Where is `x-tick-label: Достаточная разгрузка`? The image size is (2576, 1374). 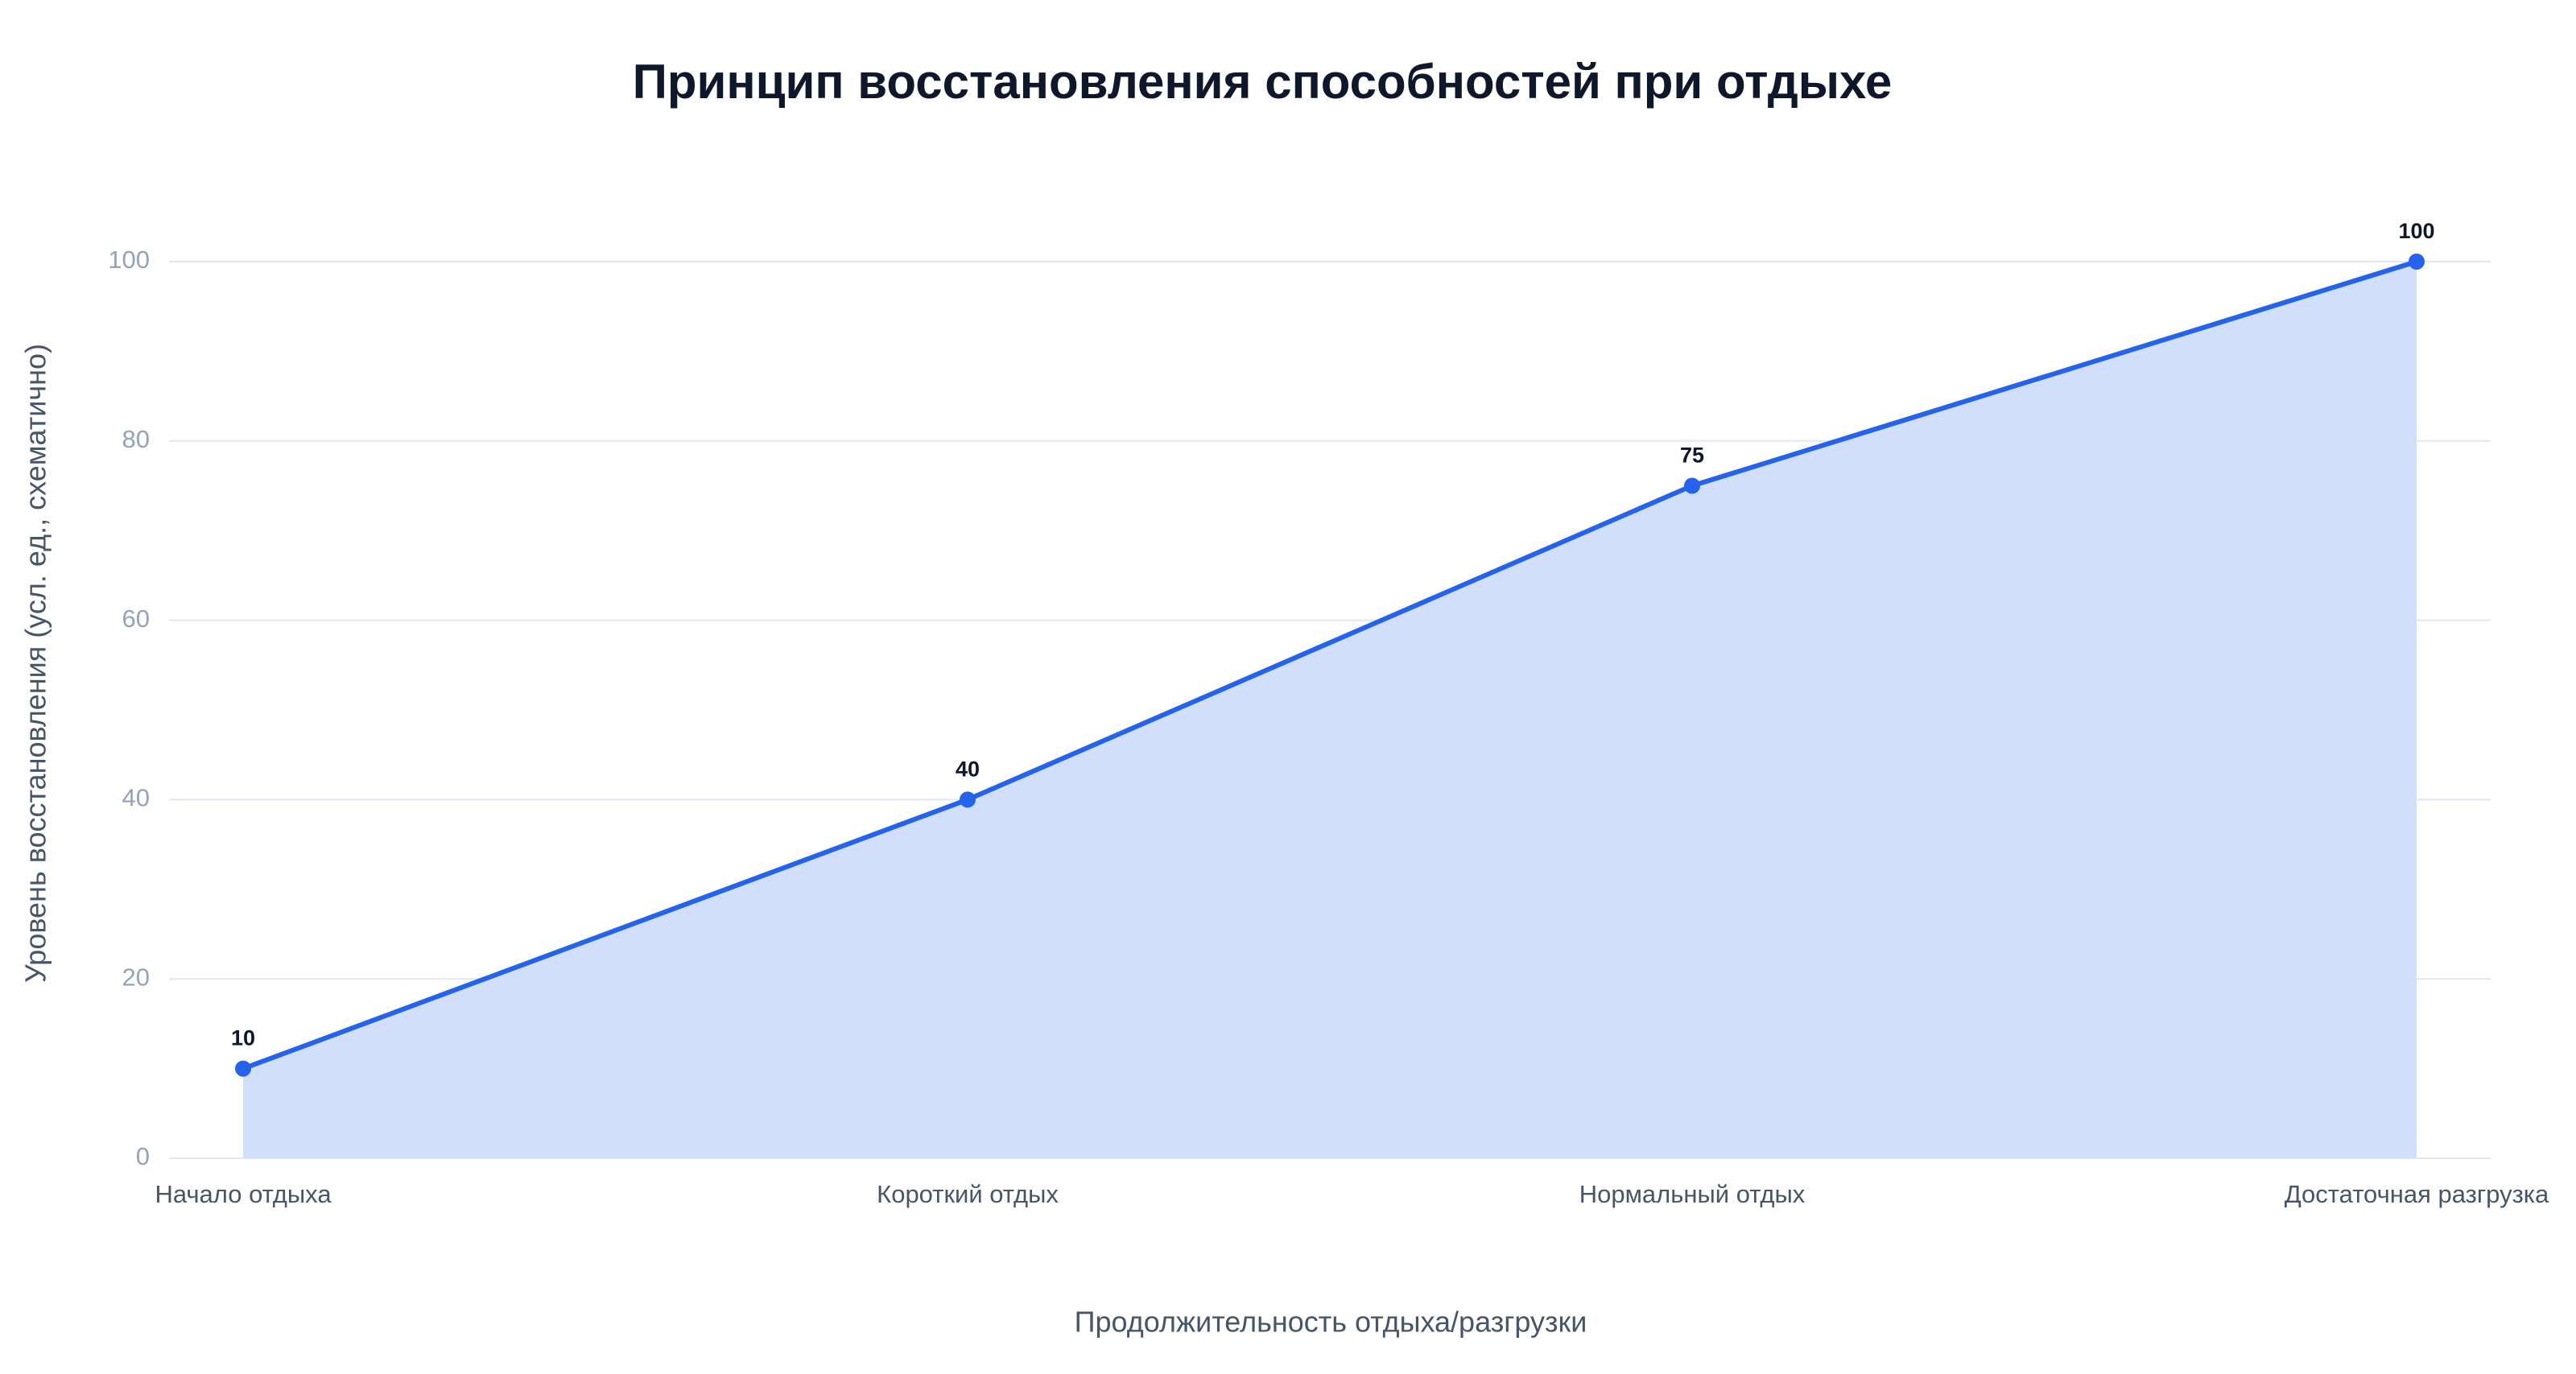 x-tick-label: Достаточная разгрузка is located at coordinates (2417, 1194).